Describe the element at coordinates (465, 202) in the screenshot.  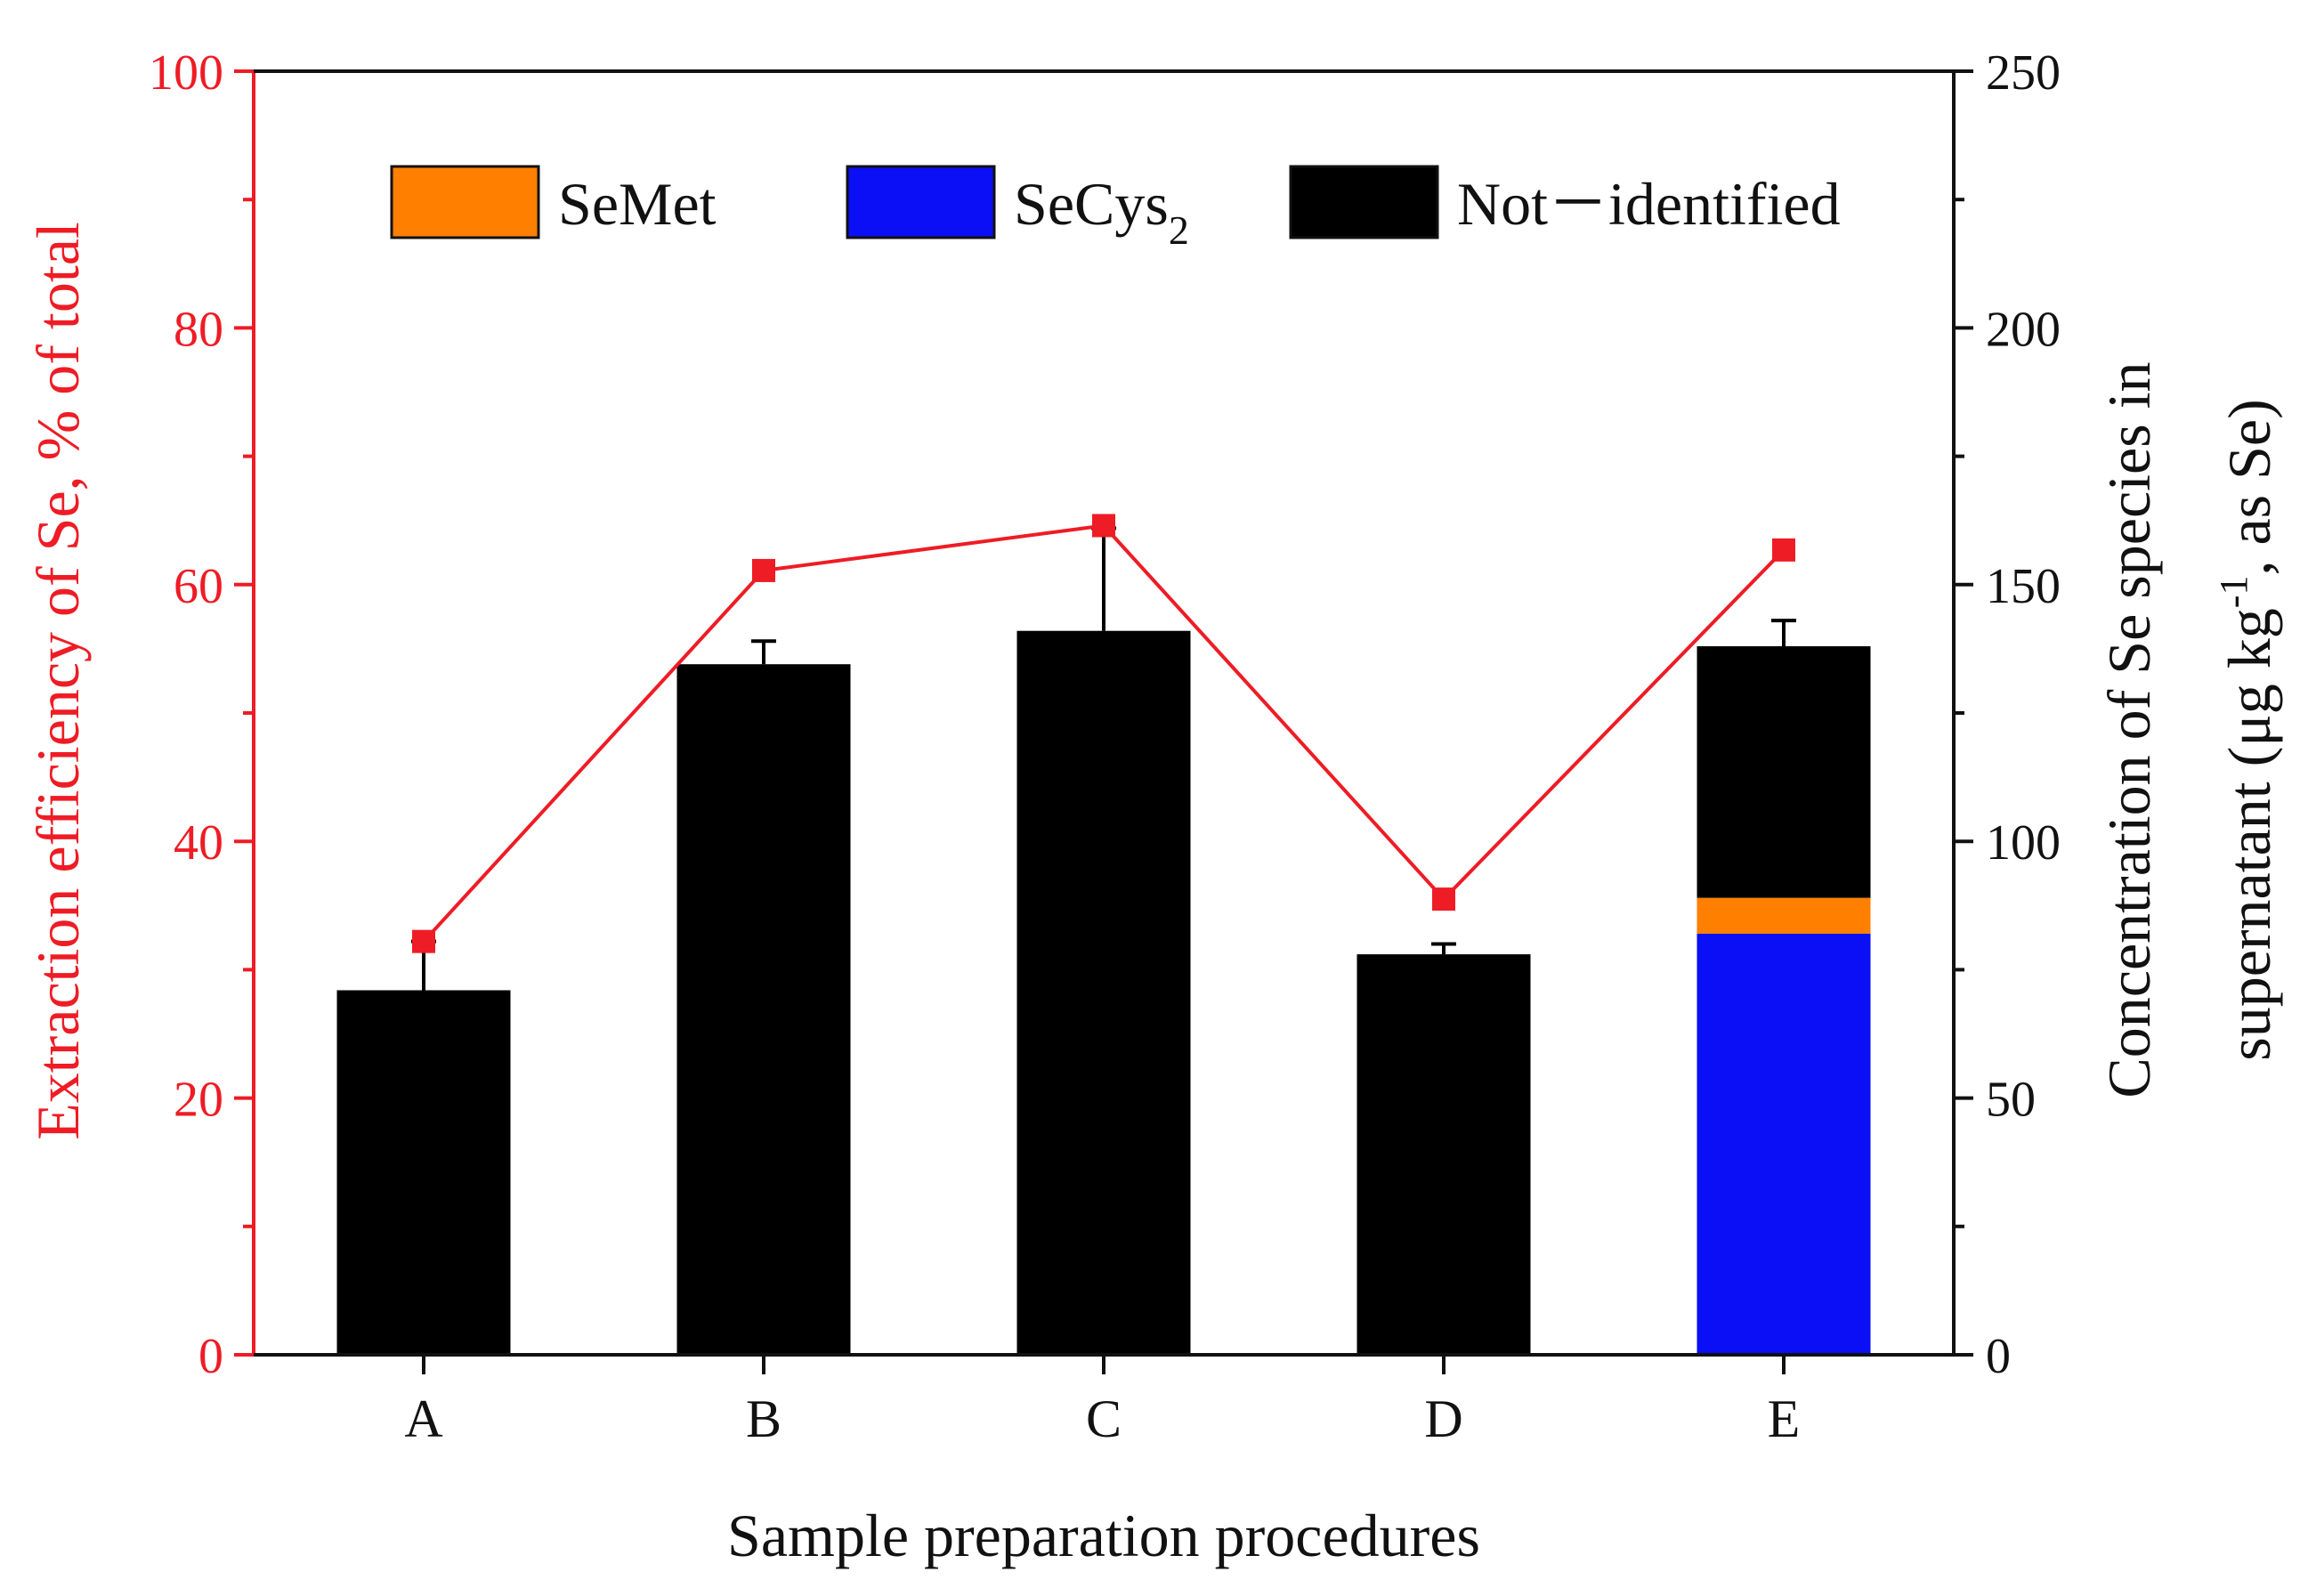
I see `legend-swatch-semet` at that location.